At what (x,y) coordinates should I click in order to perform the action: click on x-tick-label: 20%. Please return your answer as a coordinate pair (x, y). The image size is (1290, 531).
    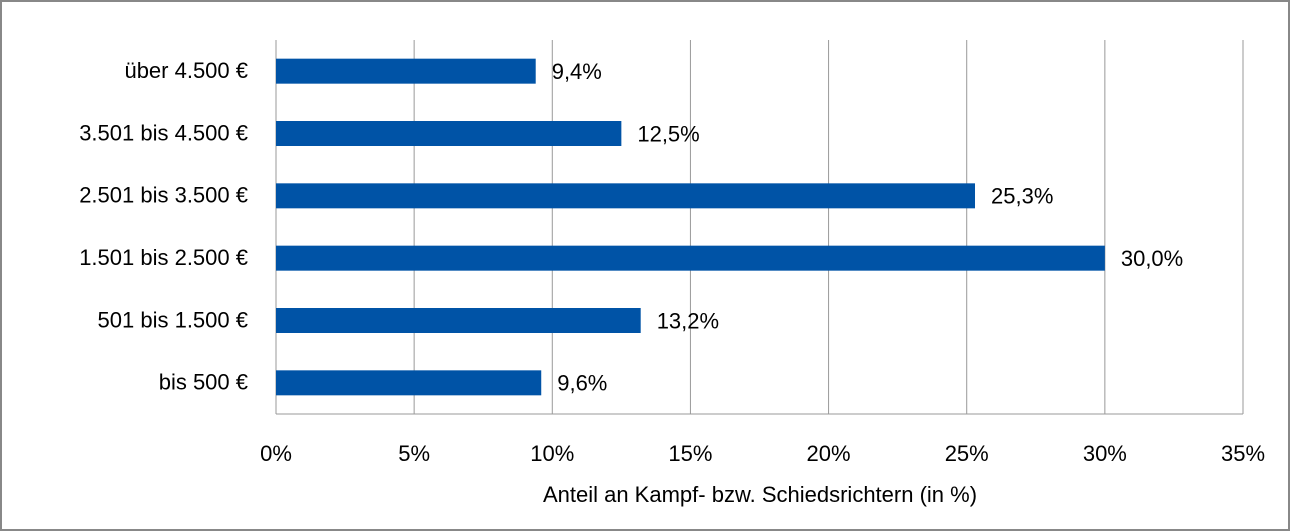
    Looking at the image, I should click on (829, 453).